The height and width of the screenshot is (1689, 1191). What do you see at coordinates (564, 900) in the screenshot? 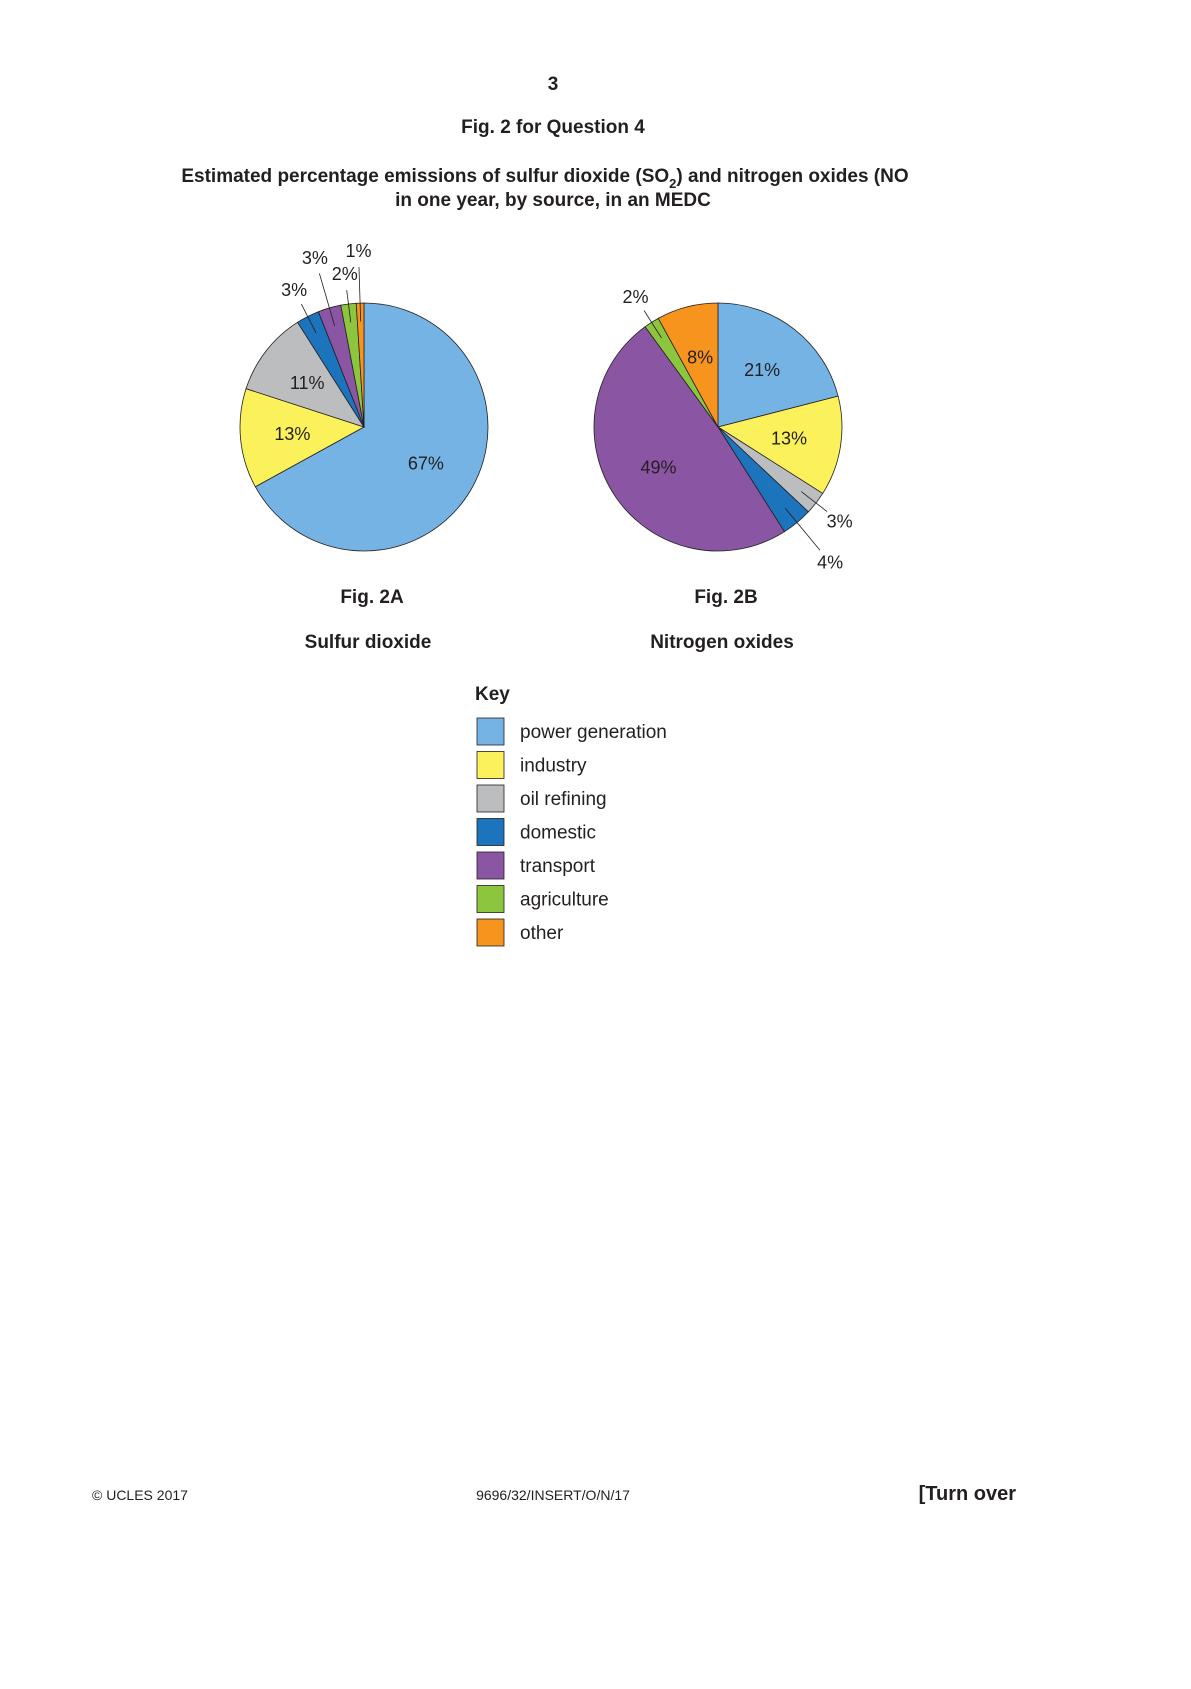
I see `key-label: agriculture` at bounding box center [564, 900].